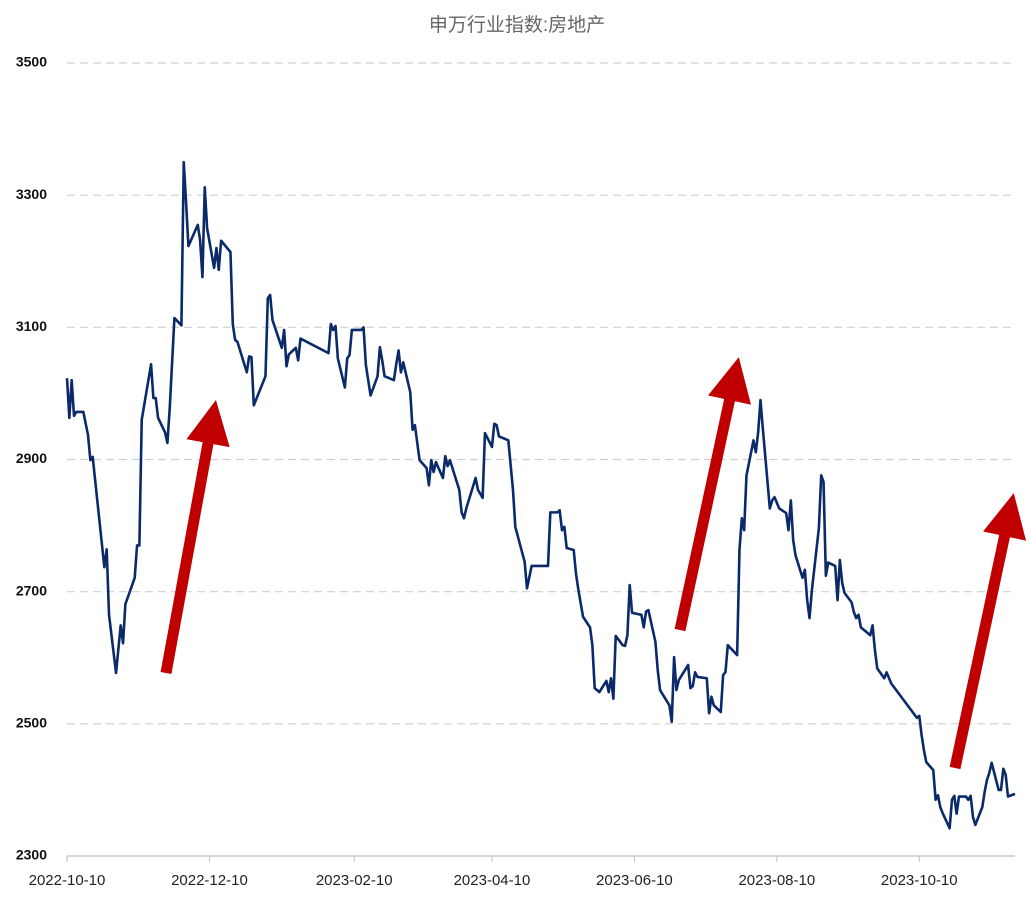 This screenshot has width=1030, height=899. I want to click on x-tick-label: 2023-04-10, so click(492, 880).